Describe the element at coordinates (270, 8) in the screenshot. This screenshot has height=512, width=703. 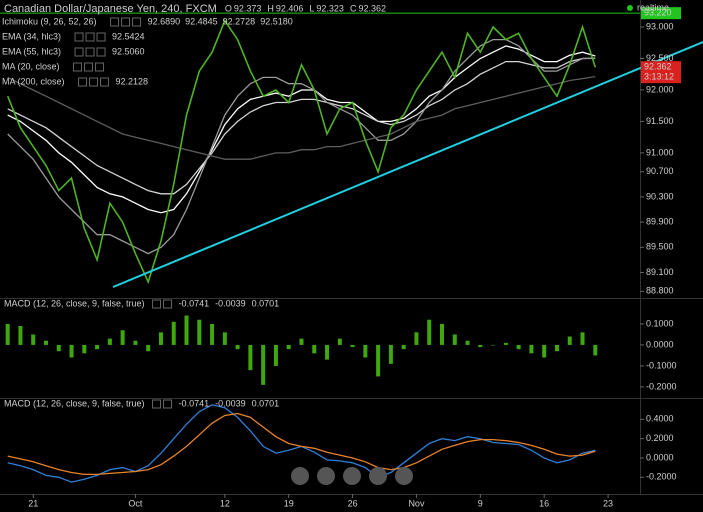
I see `ohlc-label: H` at that location.